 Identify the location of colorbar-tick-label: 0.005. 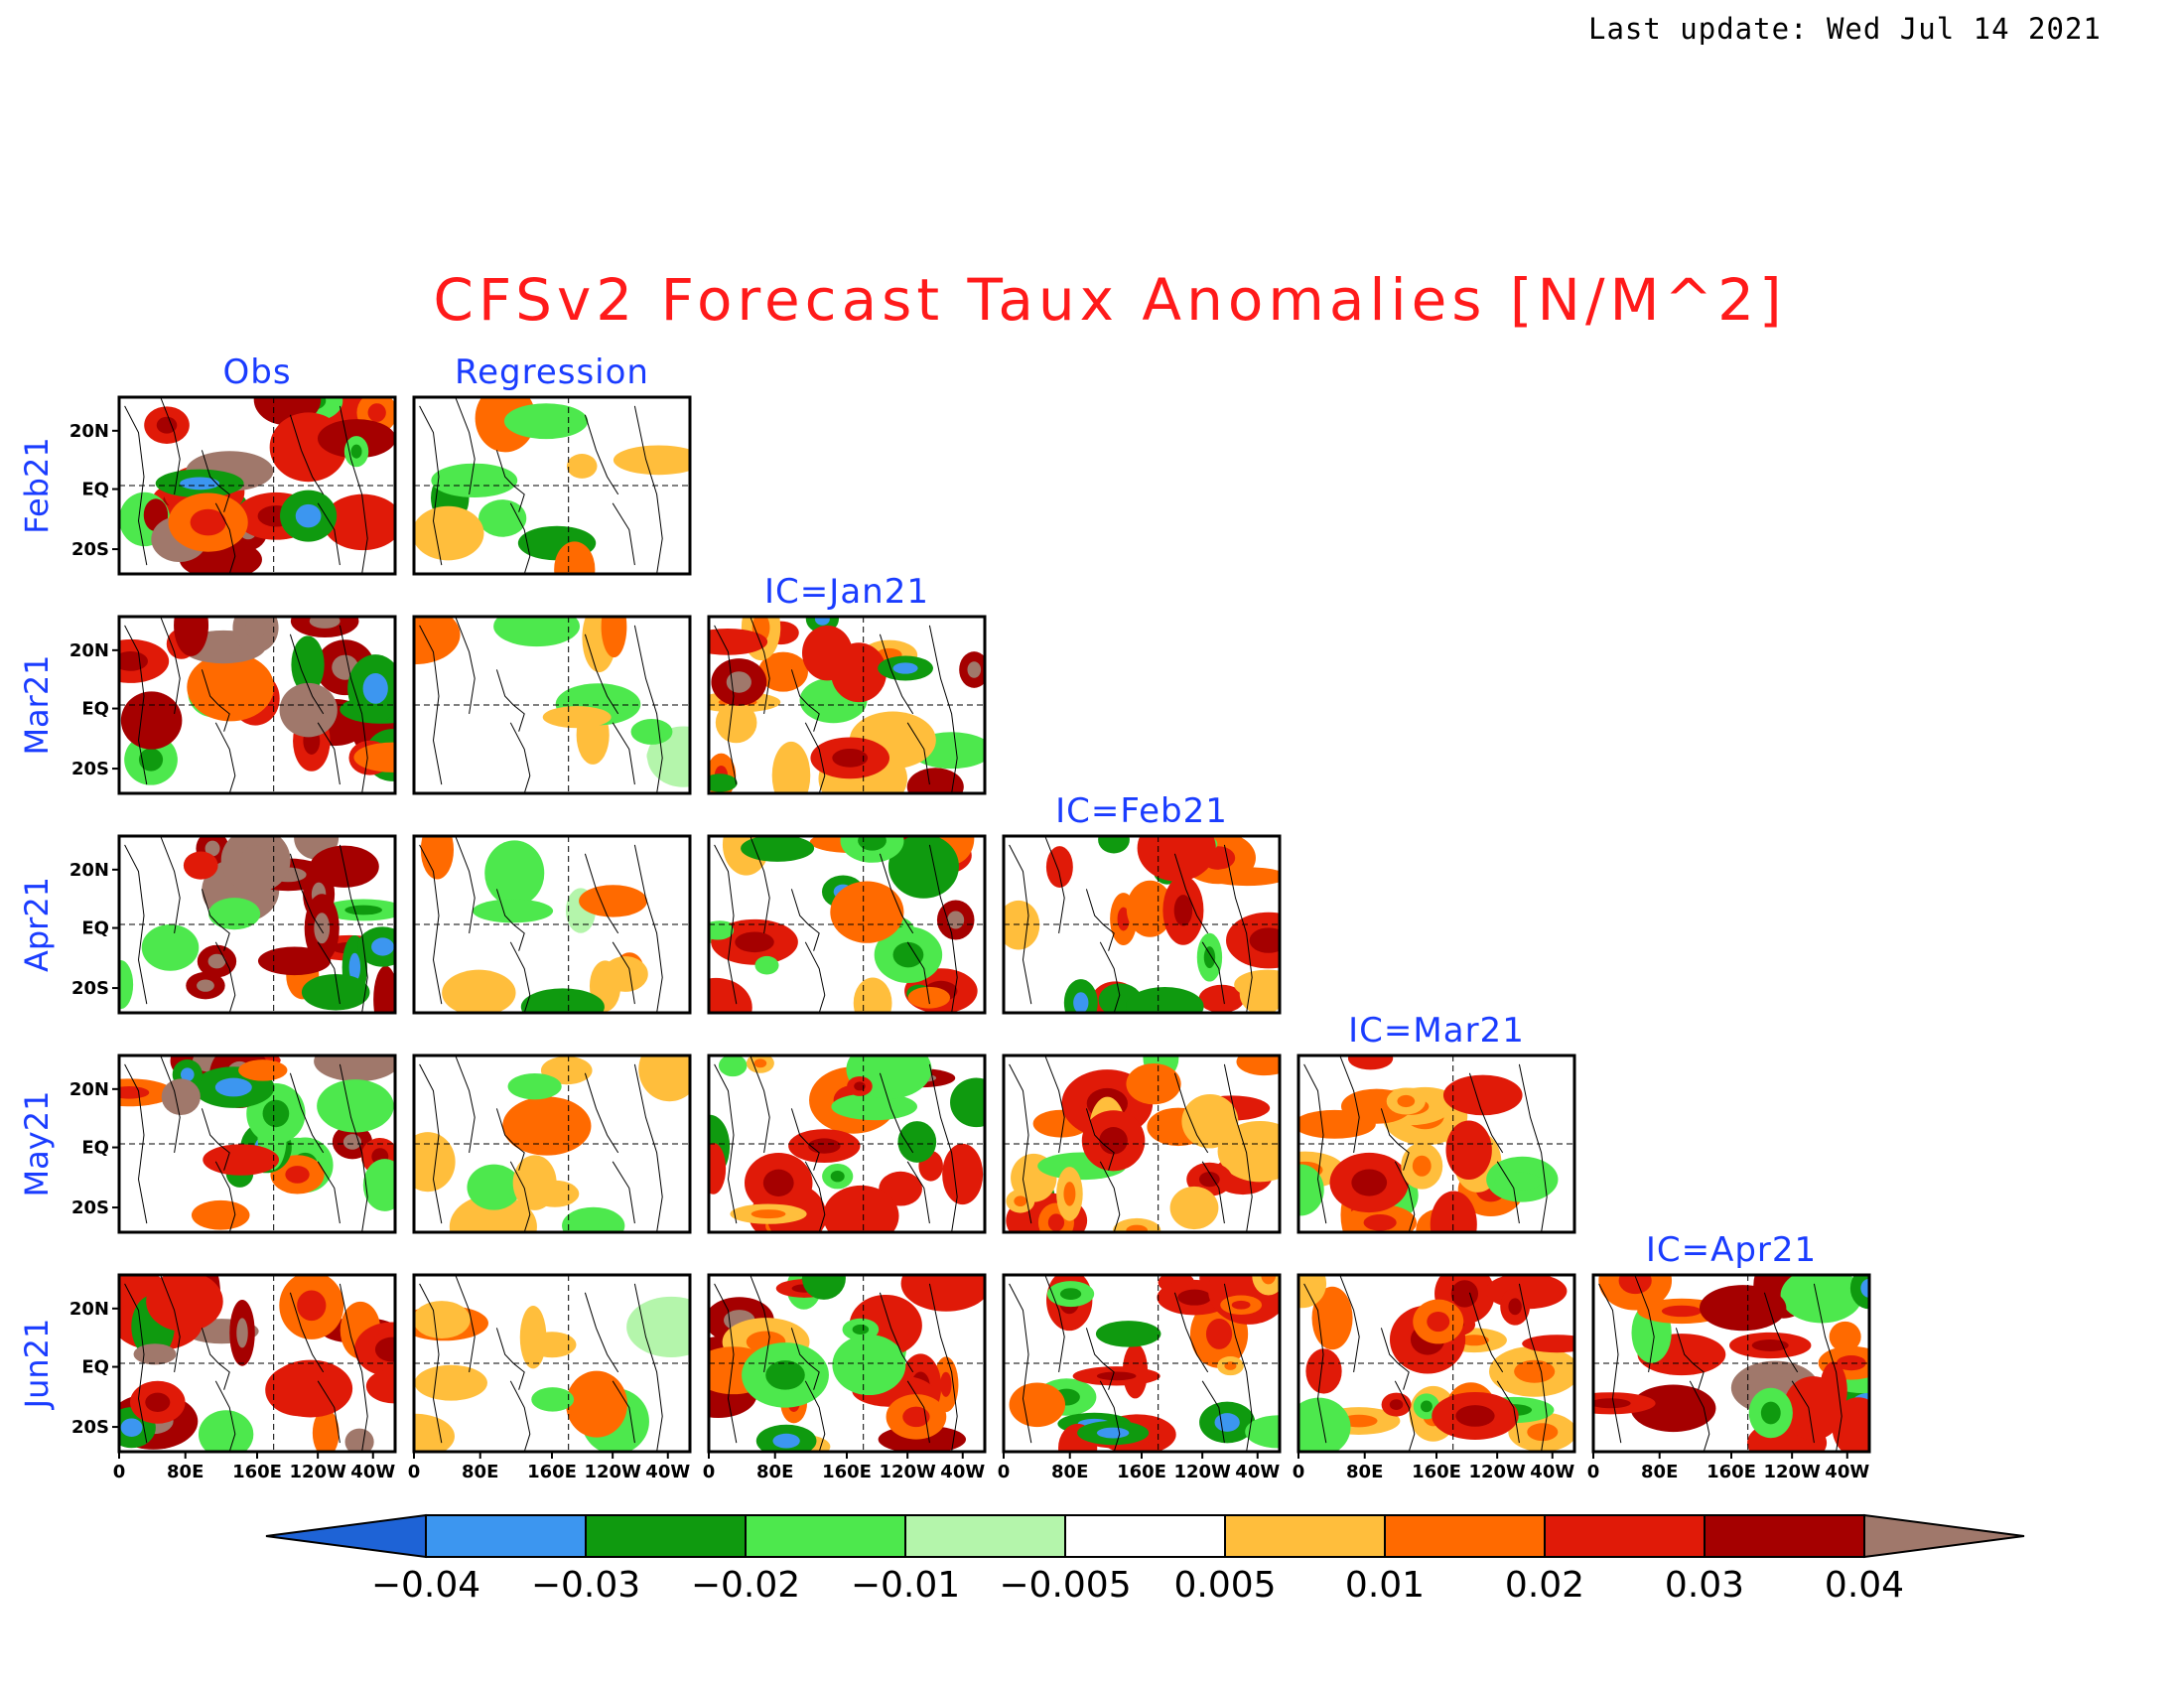
(1224, 1585).